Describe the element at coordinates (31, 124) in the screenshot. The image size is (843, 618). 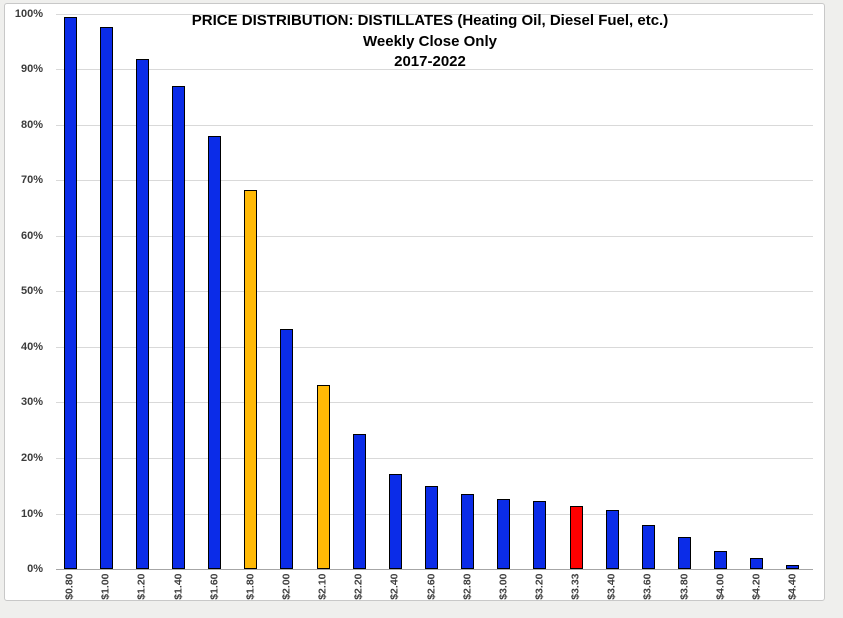
I see `y-tick-label: 80%` at that location.